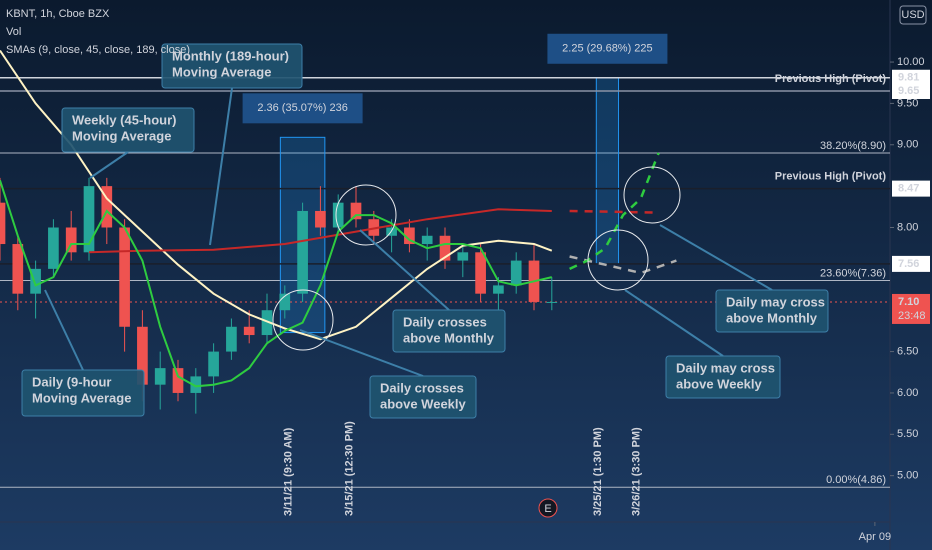 This screenshot has height=550, width=932. What do you see at coordinates (907, 393) in the screenshot?
I see `y-tick-label: 6.00` at bounding box center [907, 393].